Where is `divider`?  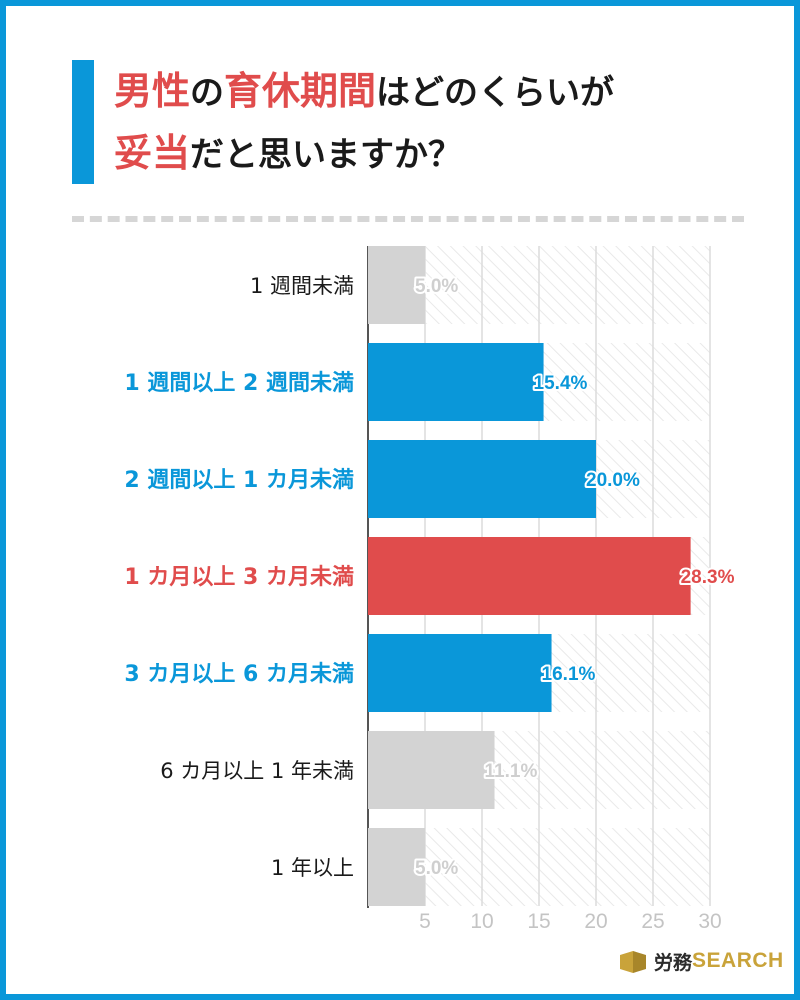
divider is located at coordinates (408, 219).